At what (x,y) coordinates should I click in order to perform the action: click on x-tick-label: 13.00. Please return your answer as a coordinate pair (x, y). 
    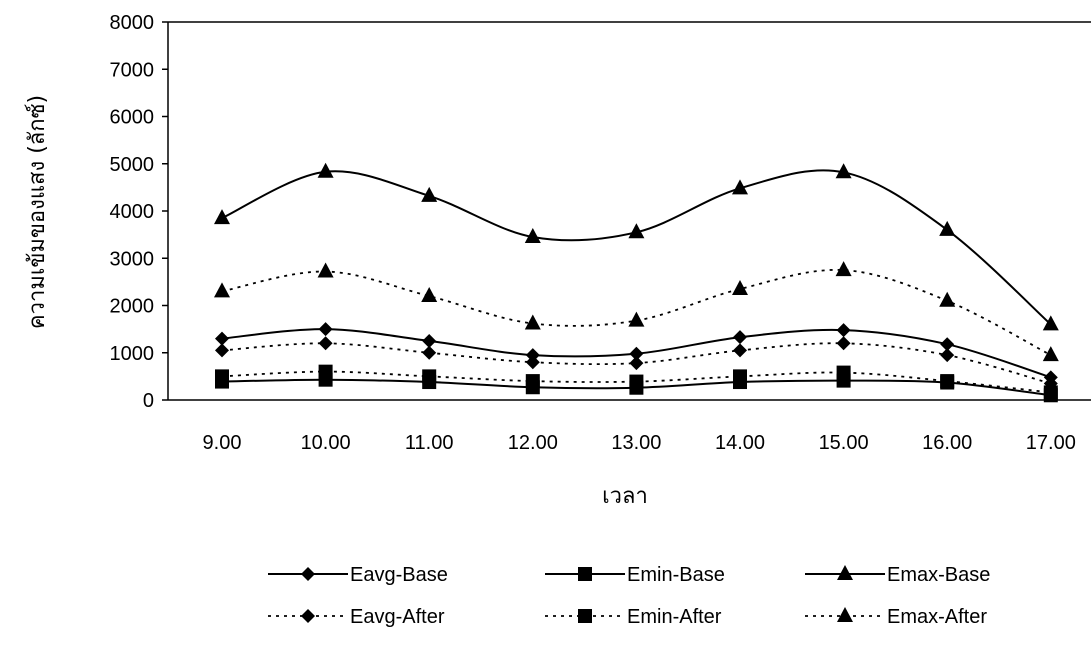
    Looking at the image, I should click on (636, 443).